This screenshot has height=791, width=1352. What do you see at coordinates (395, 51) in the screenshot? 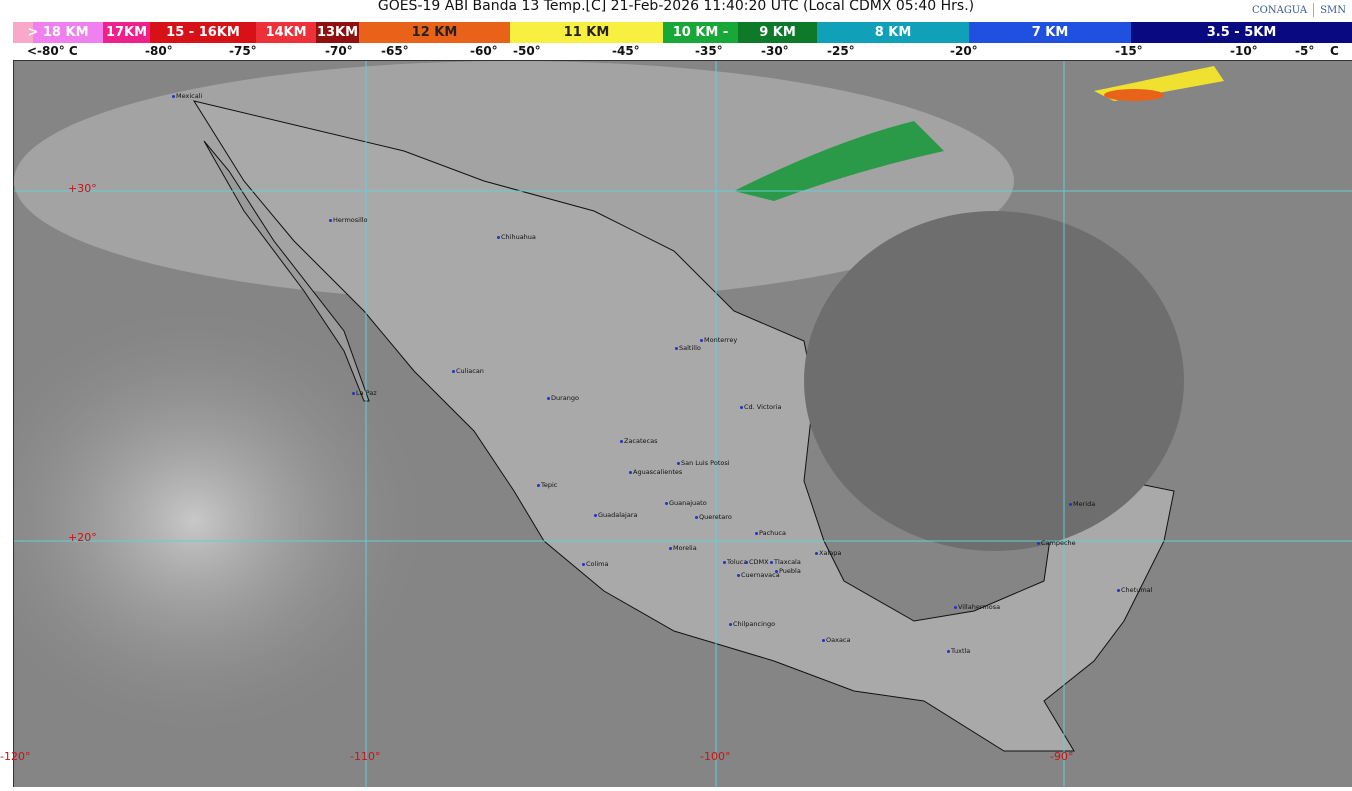
I see `temp-label: -65°` at bounding box center [395, 51].